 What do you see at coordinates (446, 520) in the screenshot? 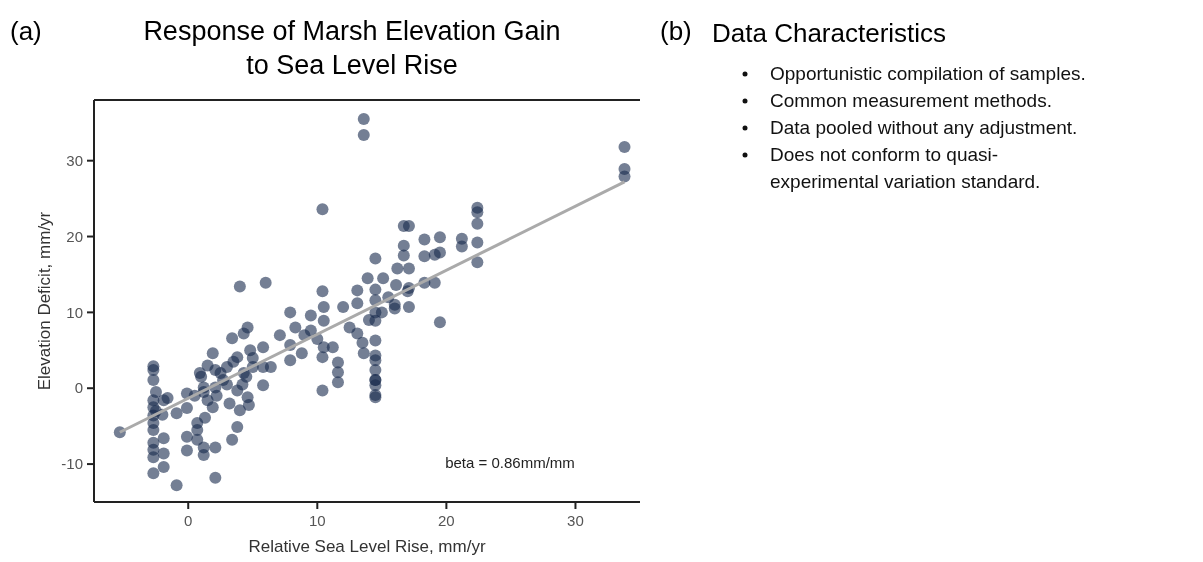
I see `x-tick-label: 20` at bounding box center [446, 520].